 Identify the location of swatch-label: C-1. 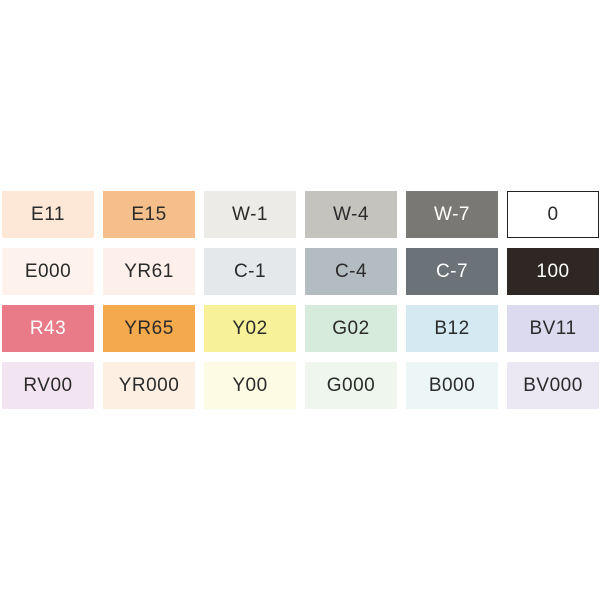
(250, 271).